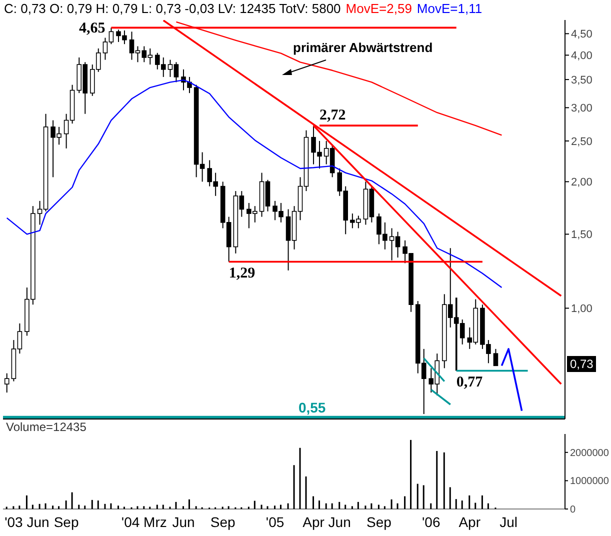  Describe the element at coordinates (581, 34) in the screenshot. I see `y-tick-label: 4,50` at that location.